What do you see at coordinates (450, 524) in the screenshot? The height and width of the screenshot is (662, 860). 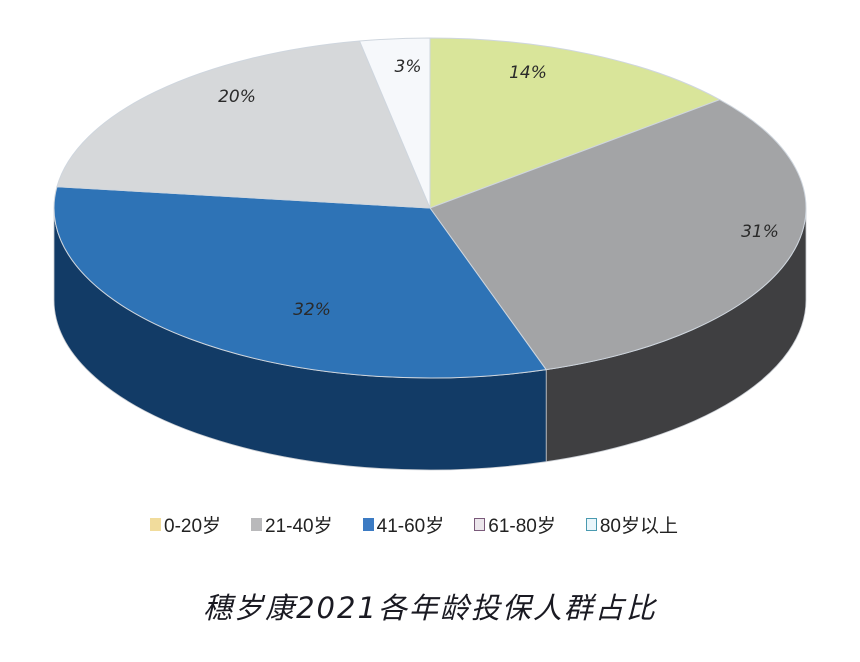 I see `chart-legend: 0-20岁 21-40岁 41-60岁 61-80岁 80岁以上` at bounding box center [450, 524].